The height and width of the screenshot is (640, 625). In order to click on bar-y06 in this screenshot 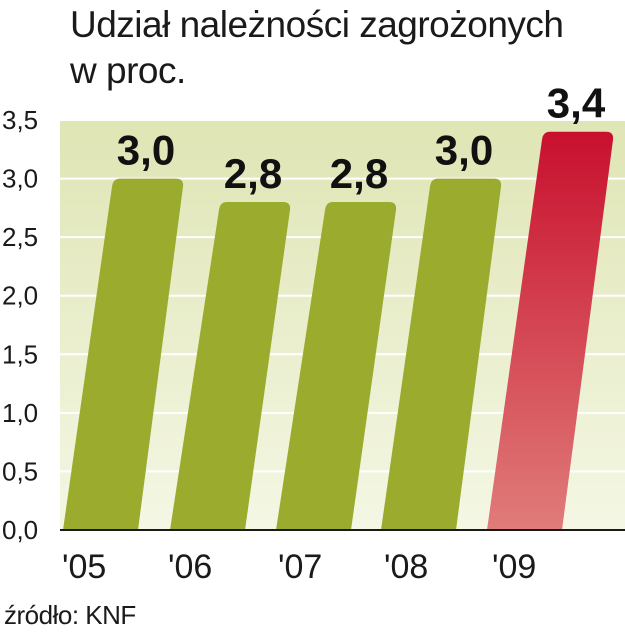, I will do `click(230, 366)`.